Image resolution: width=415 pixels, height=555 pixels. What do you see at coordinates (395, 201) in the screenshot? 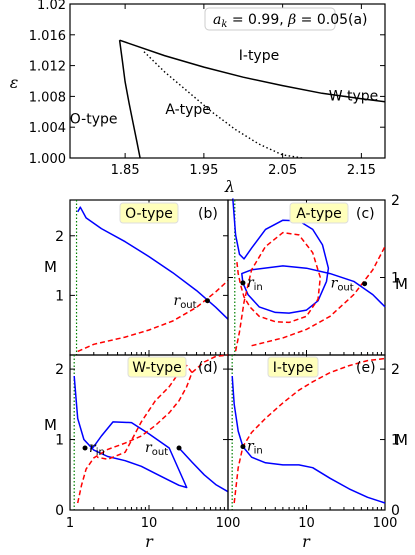
I see `panel-c-ytick-label: 2` at bounding box center [395, 201].